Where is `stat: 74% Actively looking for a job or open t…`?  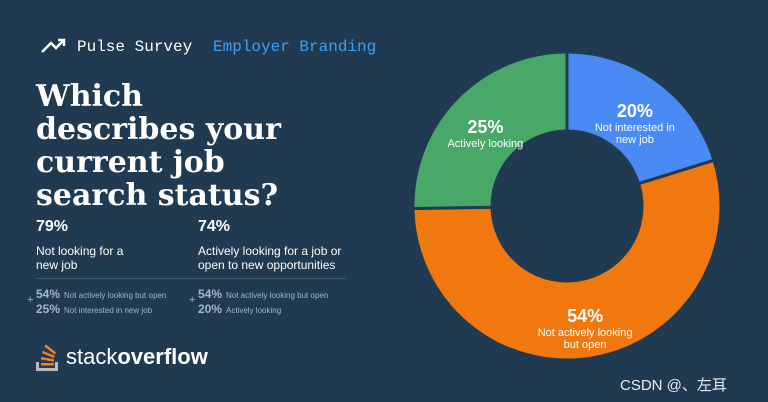 stat: 74% Actively looking for a job or open t… is located at coordinates (270, 245).